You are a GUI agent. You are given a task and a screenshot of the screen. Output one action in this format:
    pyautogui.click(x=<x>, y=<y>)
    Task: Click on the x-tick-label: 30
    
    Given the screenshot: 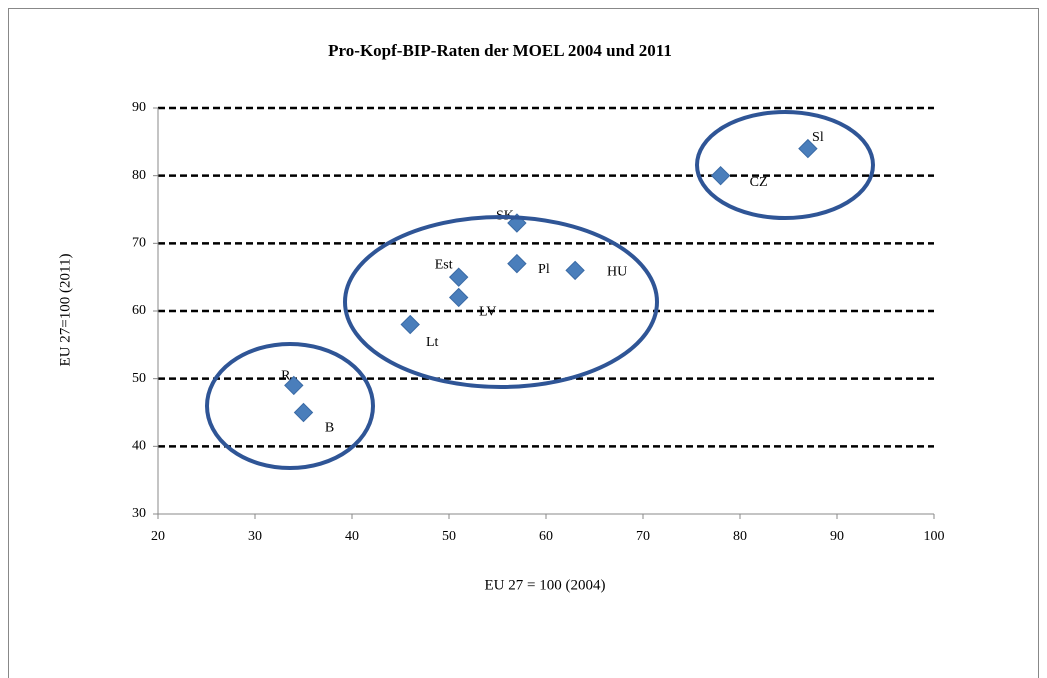 What is the action you would take?
    pyautogui.click(x=255, y=536)
    